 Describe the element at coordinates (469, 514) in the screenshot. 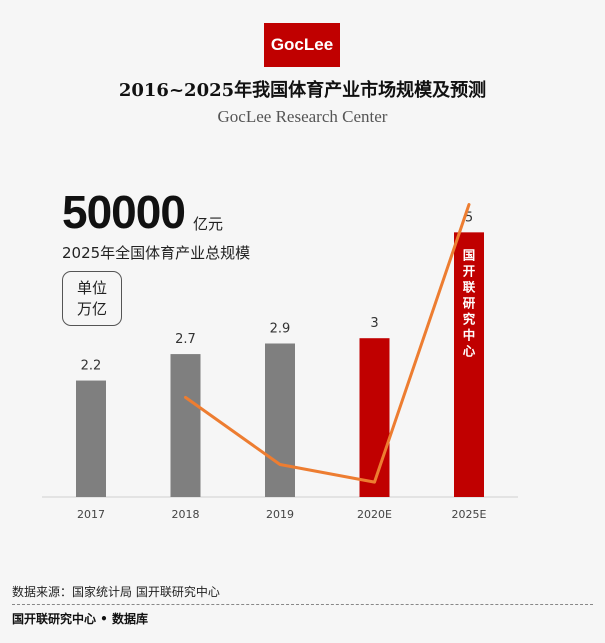

I see `x-tick-2025E: 2025E` at that location.